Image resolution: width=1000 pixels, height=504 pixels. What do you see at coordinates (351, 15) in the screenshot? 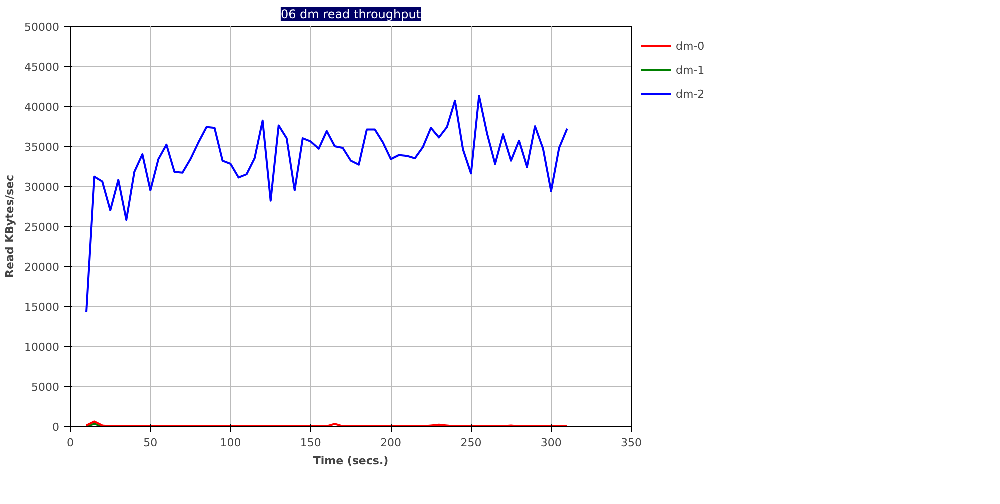
I see `chart-title: 06 dm read throughput` at bounding box center [351, 15].